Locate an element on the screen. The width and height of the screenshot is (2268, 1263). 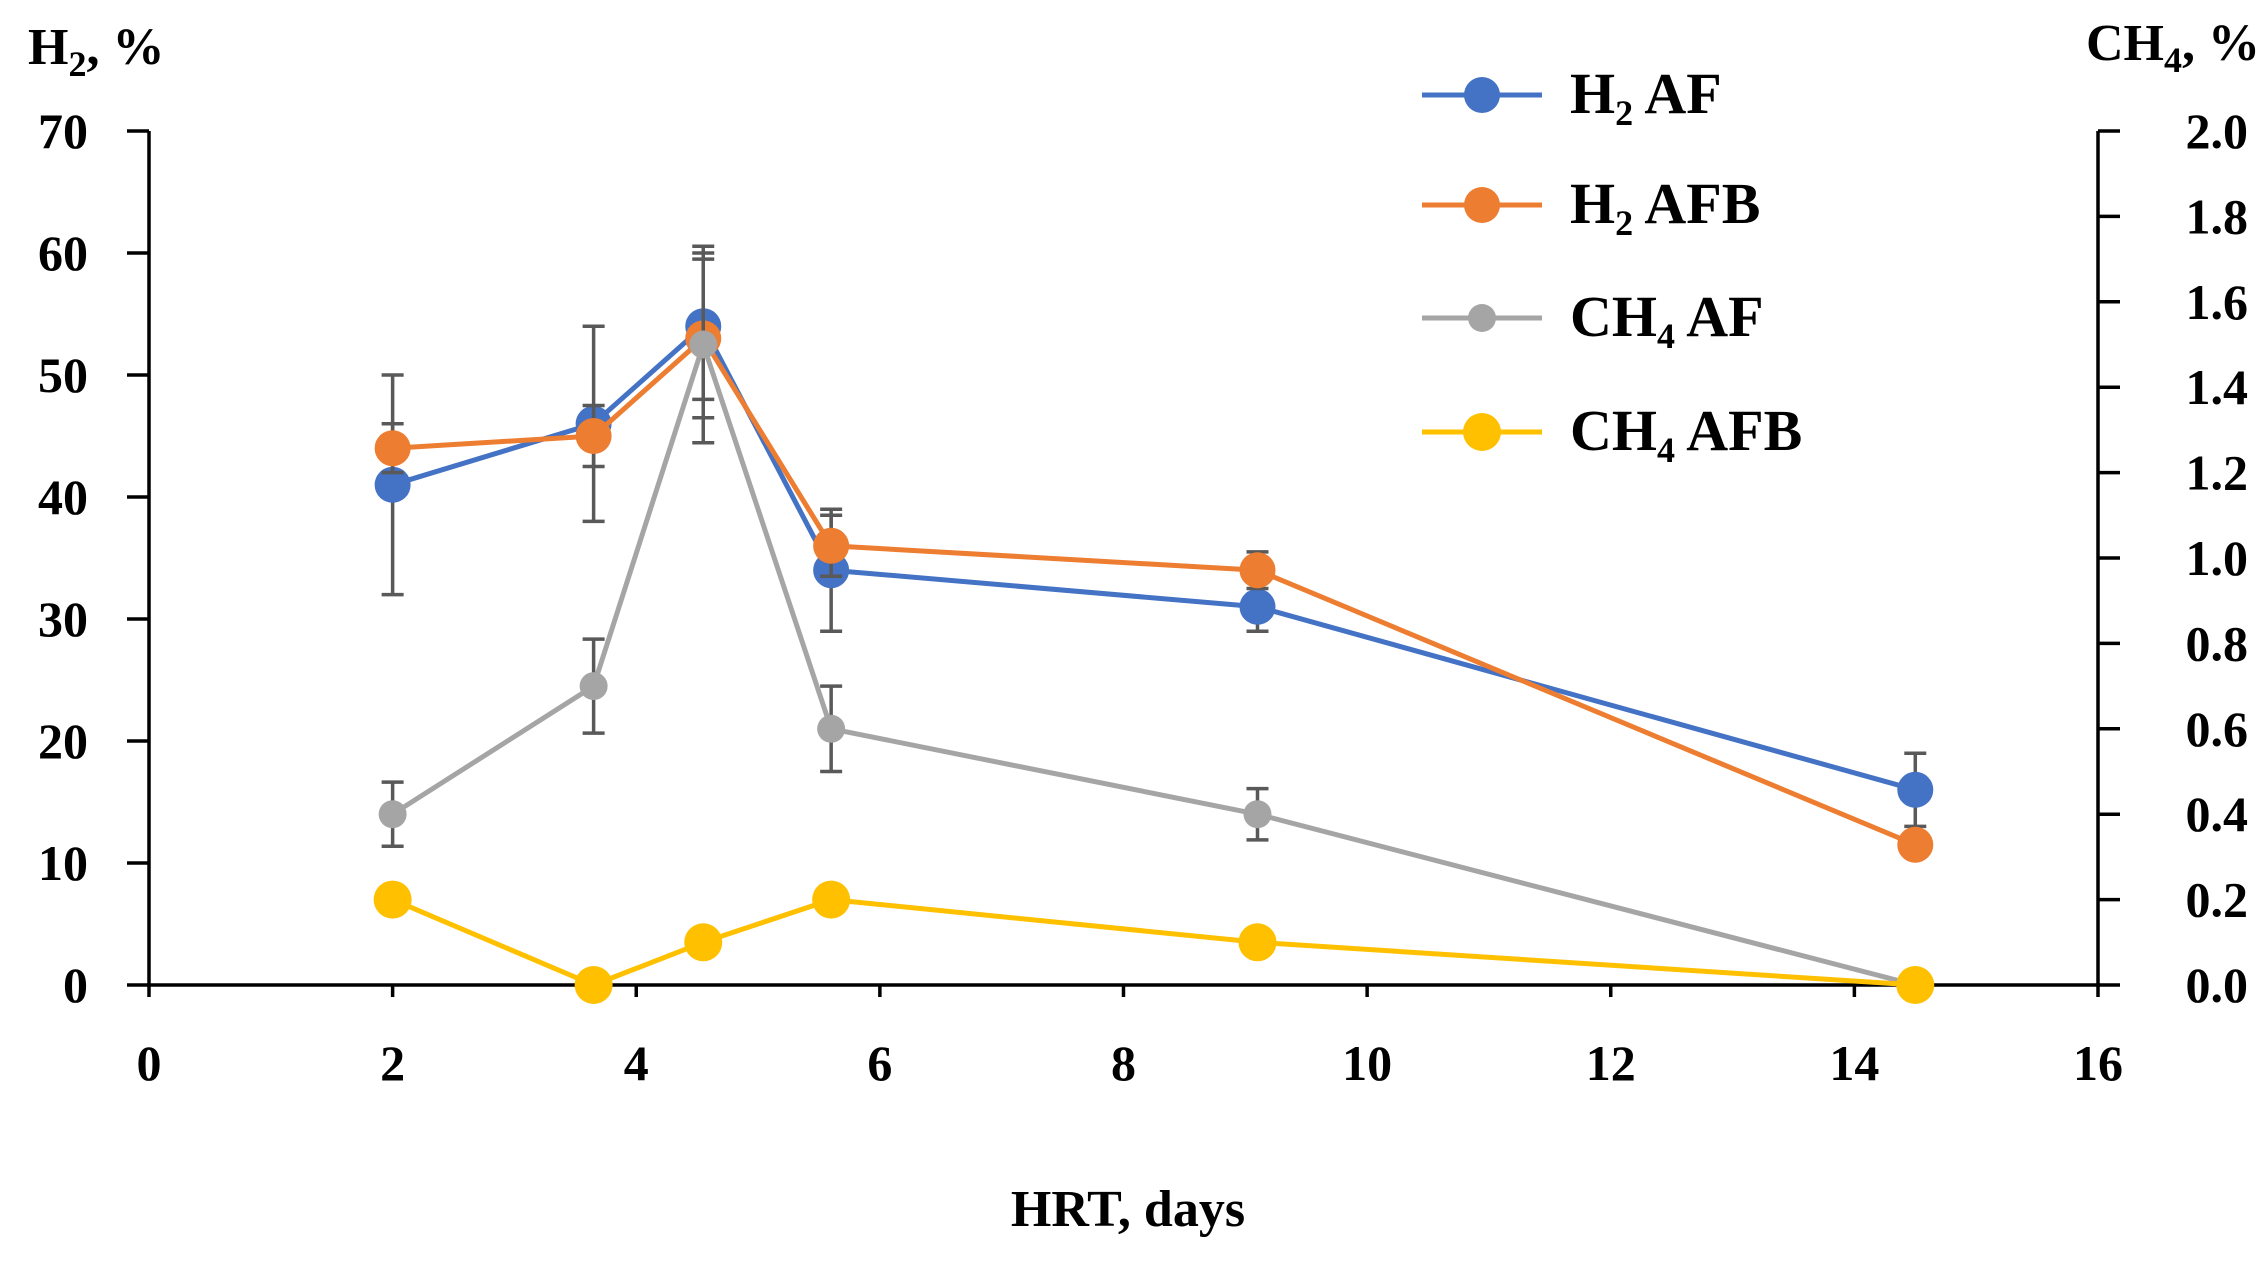
x-tick-label: 12 is located at coordinates (1611, 1063).